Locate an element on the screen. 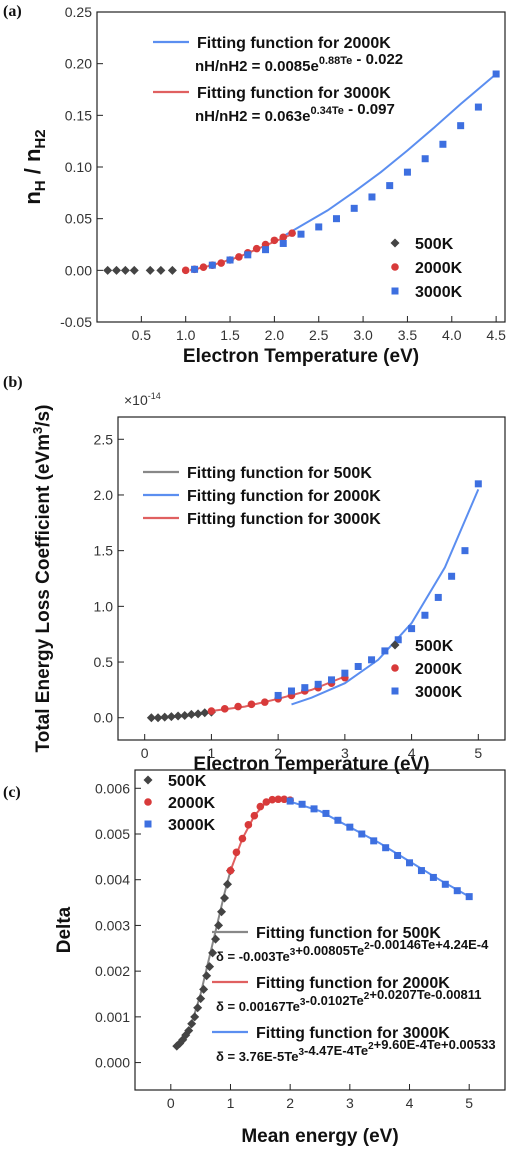  y-tick-label: 1.5 is located at coordinates (104, 551).